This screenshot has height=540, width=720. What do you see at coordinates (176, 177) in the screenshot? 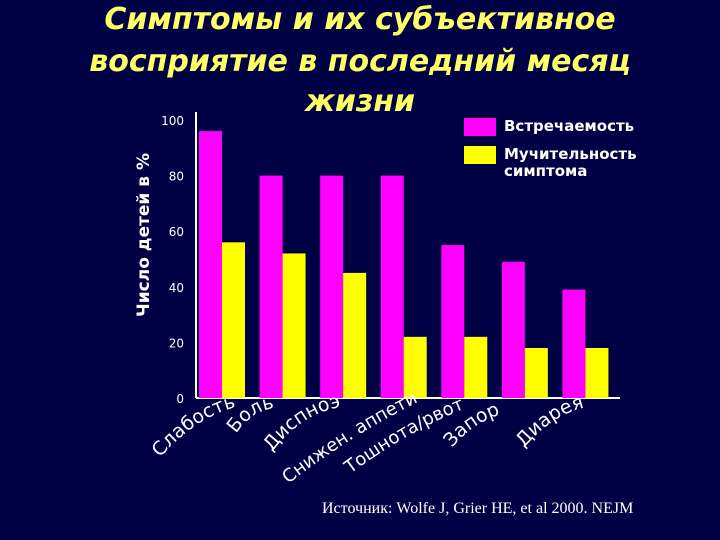
I see `y-tick-label: 80` at bounding box center [176, 177].